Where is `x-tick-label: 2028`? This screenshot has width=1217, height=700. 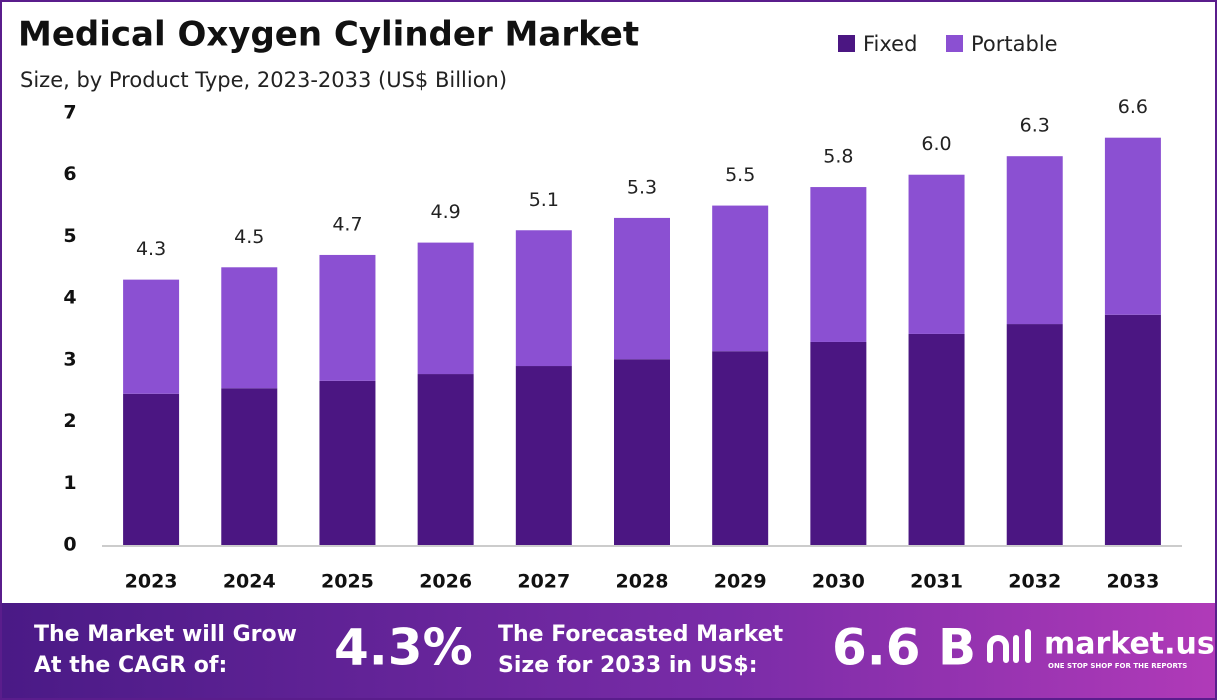 x-tick-label: 2028 is located at coordinates (642, 582).